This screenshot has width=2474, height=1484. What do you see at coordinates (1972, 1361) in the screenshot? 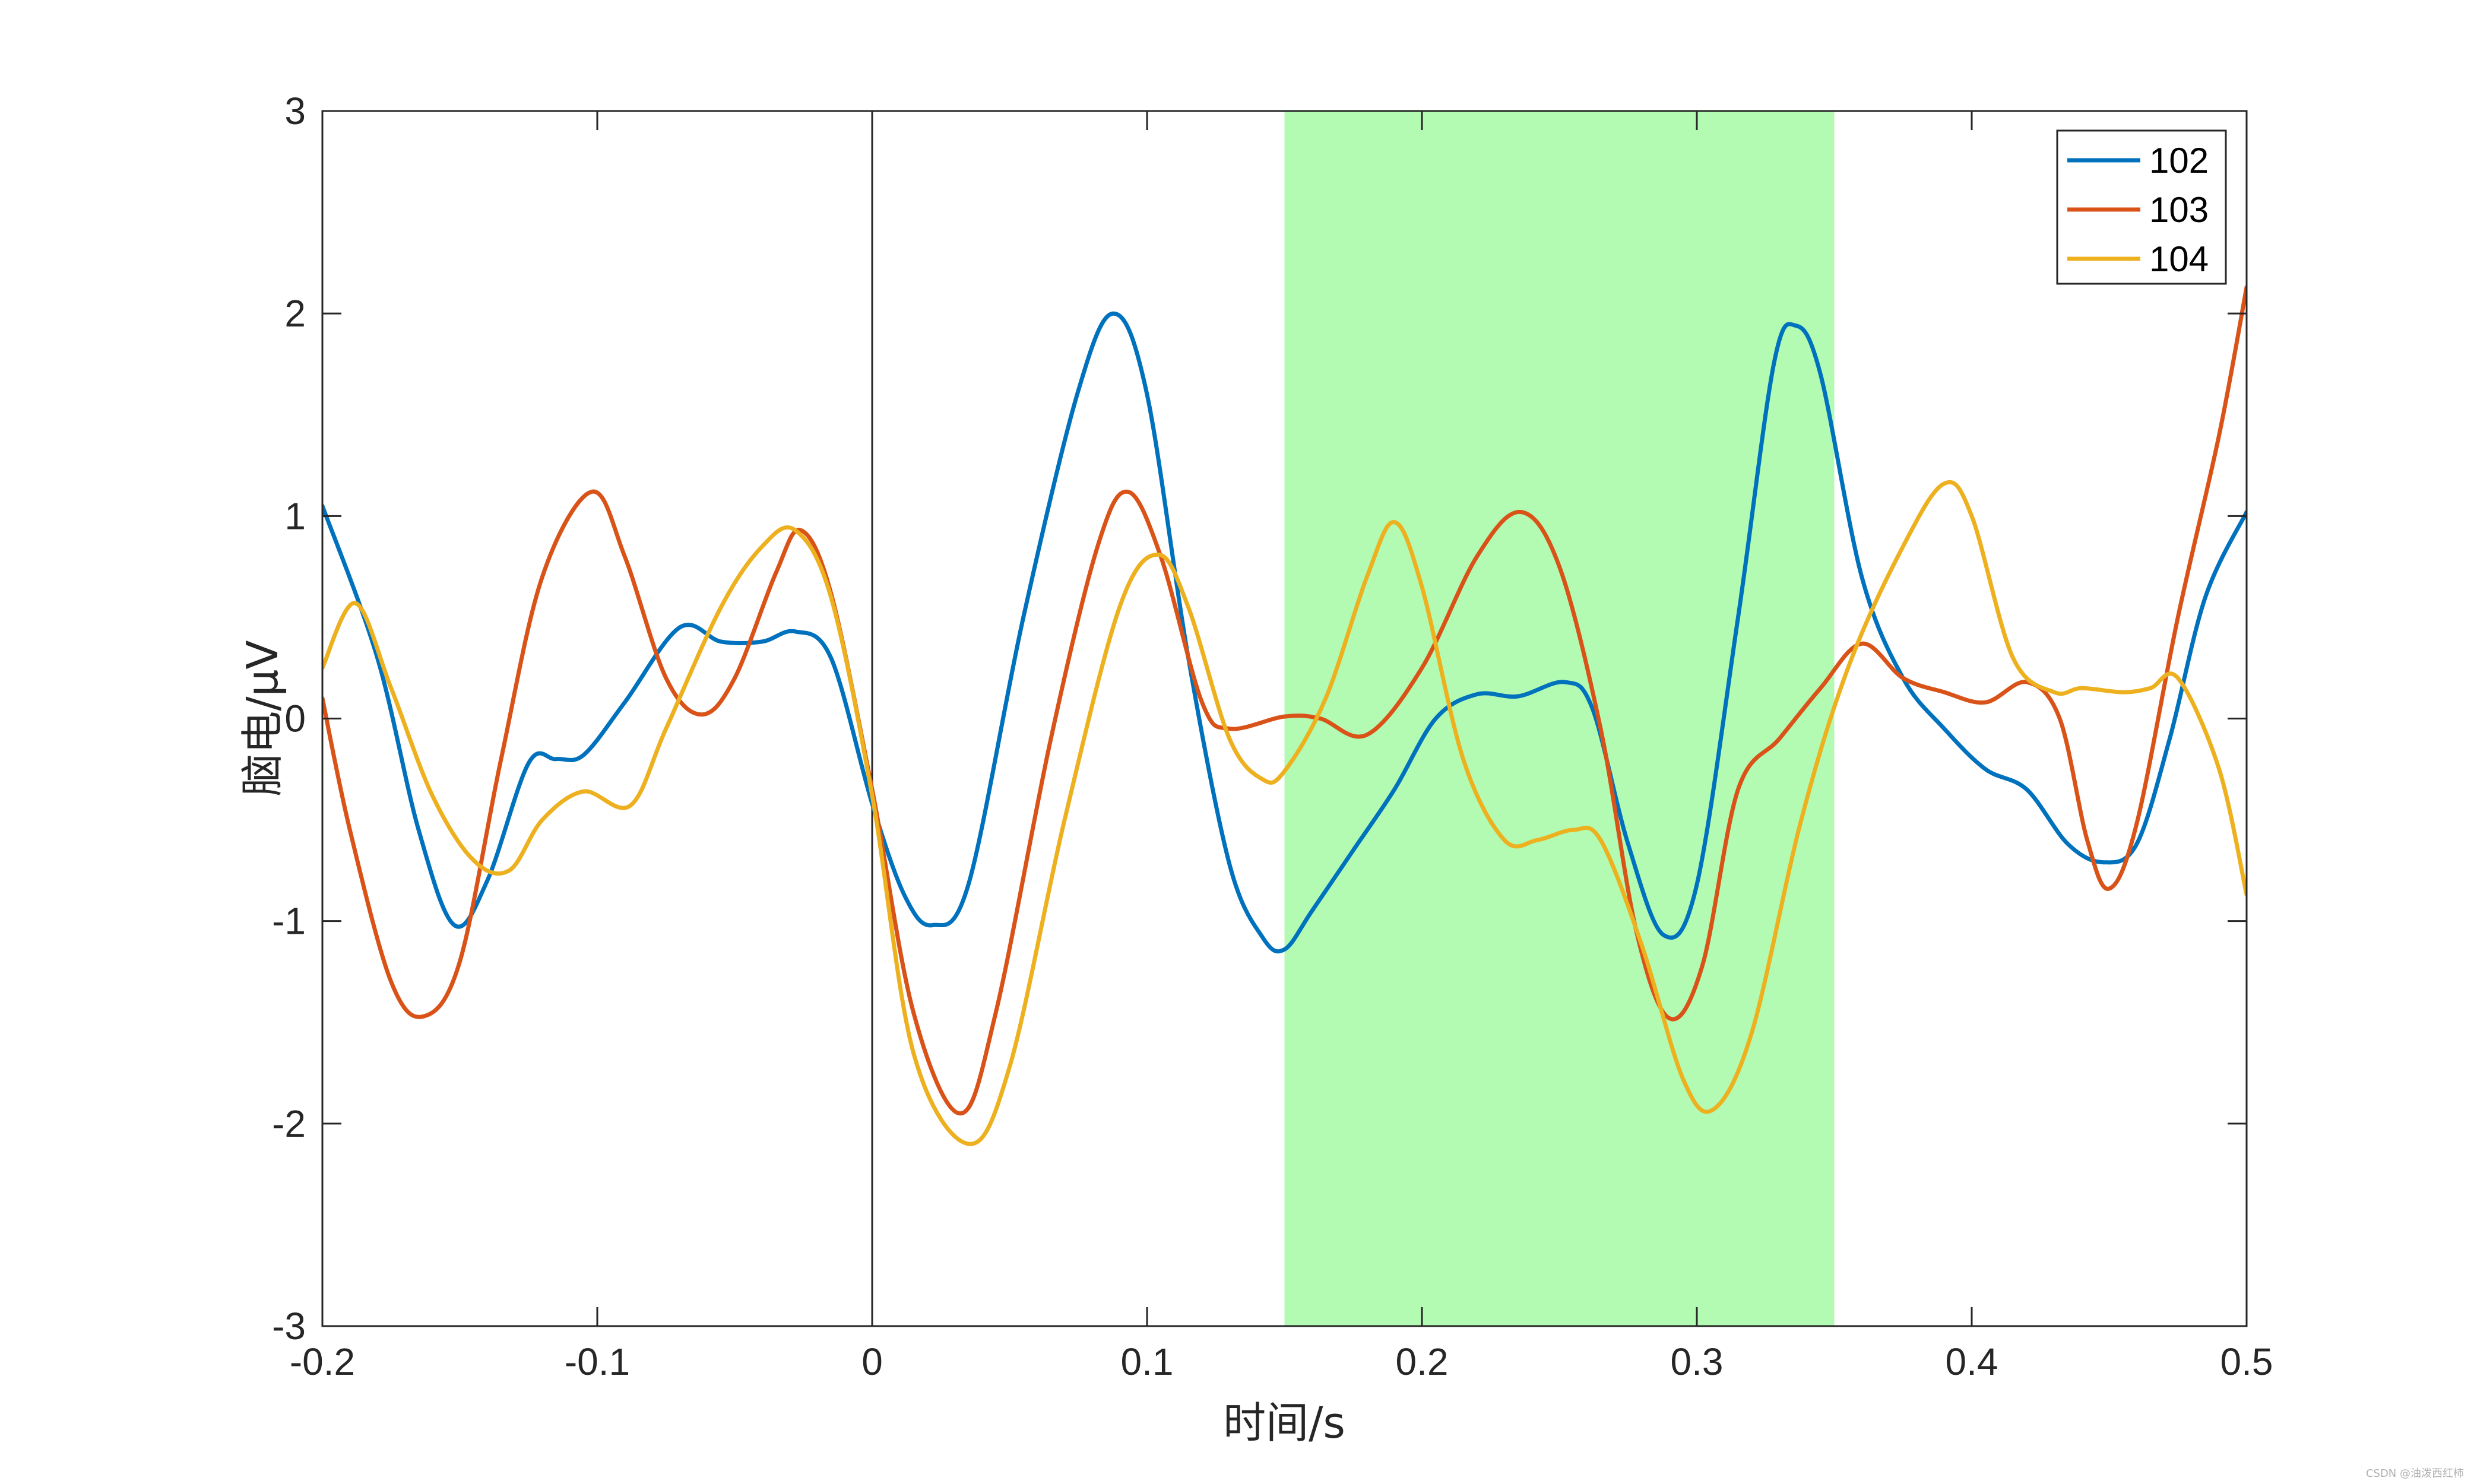
I see `x-tick-label: 0.4` at bounding box center [1972, 1361].